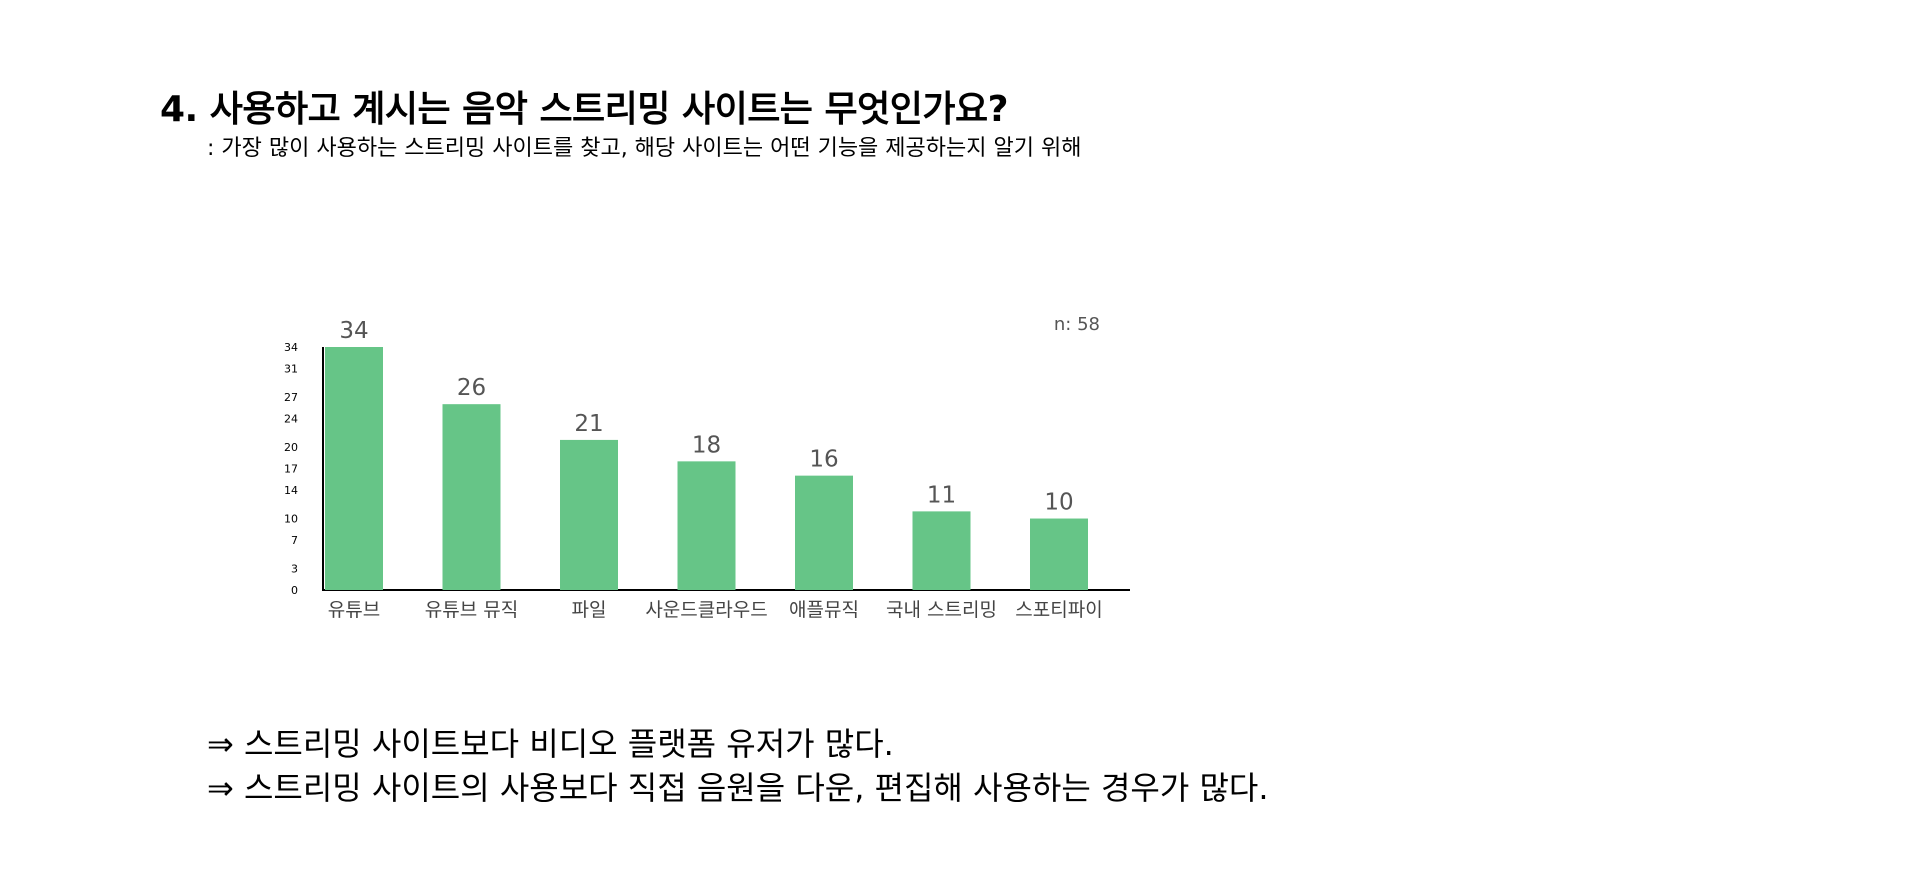 The height and width of the screenshot is (891, 1920). What do you see at coordinates (584, 109) in the screenshot?
I see `slide-title: 4. 사용하고 계시는 음악 스트리밍 사이트는 무엇인가요?` at bounding box center [584, 109].